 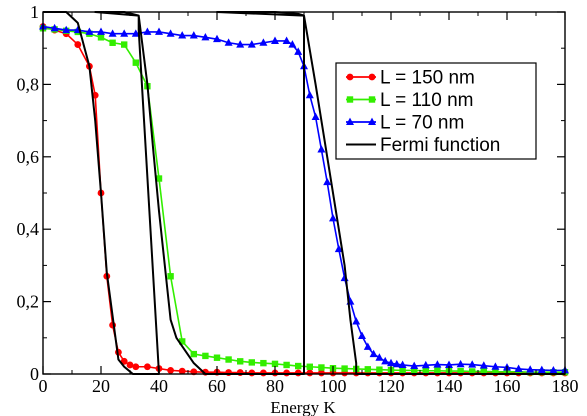 I want to click on legend-label-3: Fermi function, so click(x=440, y=145).